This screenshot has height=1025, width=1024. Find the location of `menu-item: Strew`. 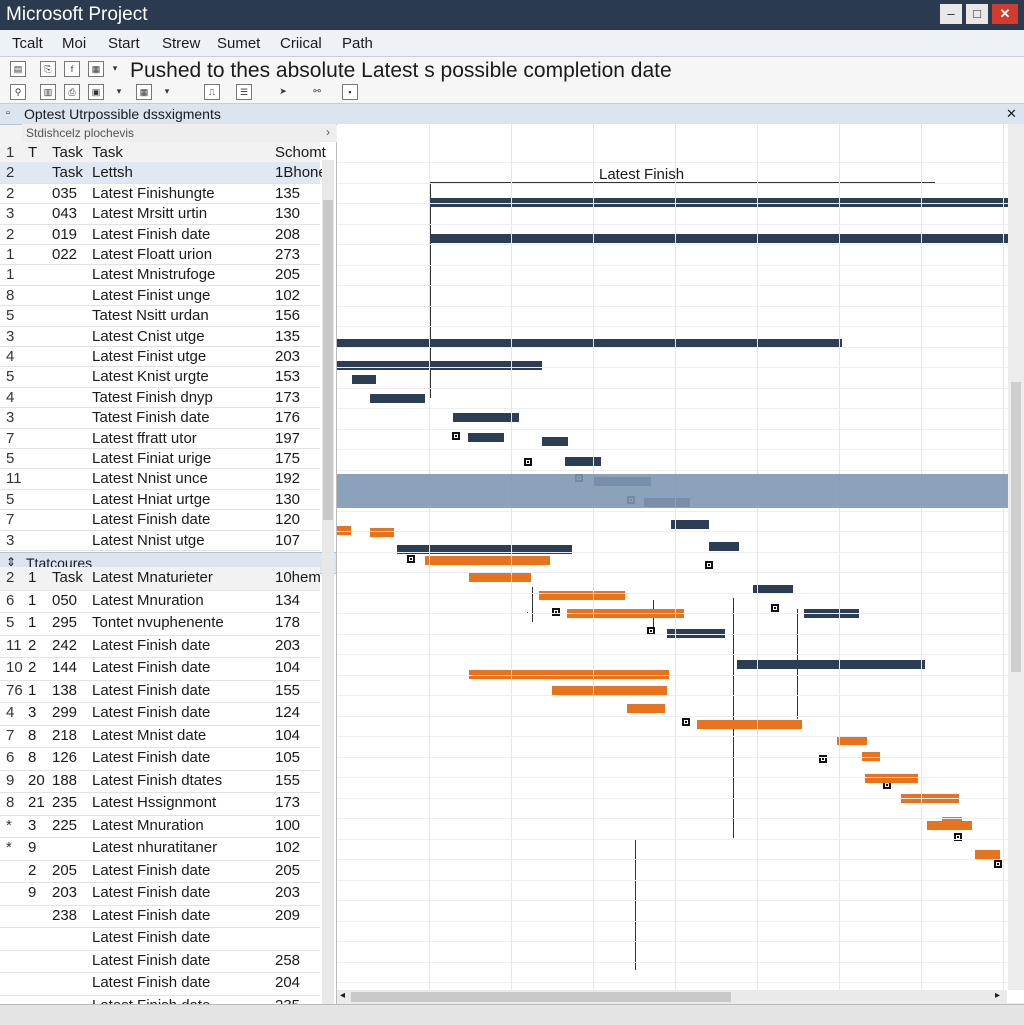

menu-item: Strew is located at coordinates (181, 43).